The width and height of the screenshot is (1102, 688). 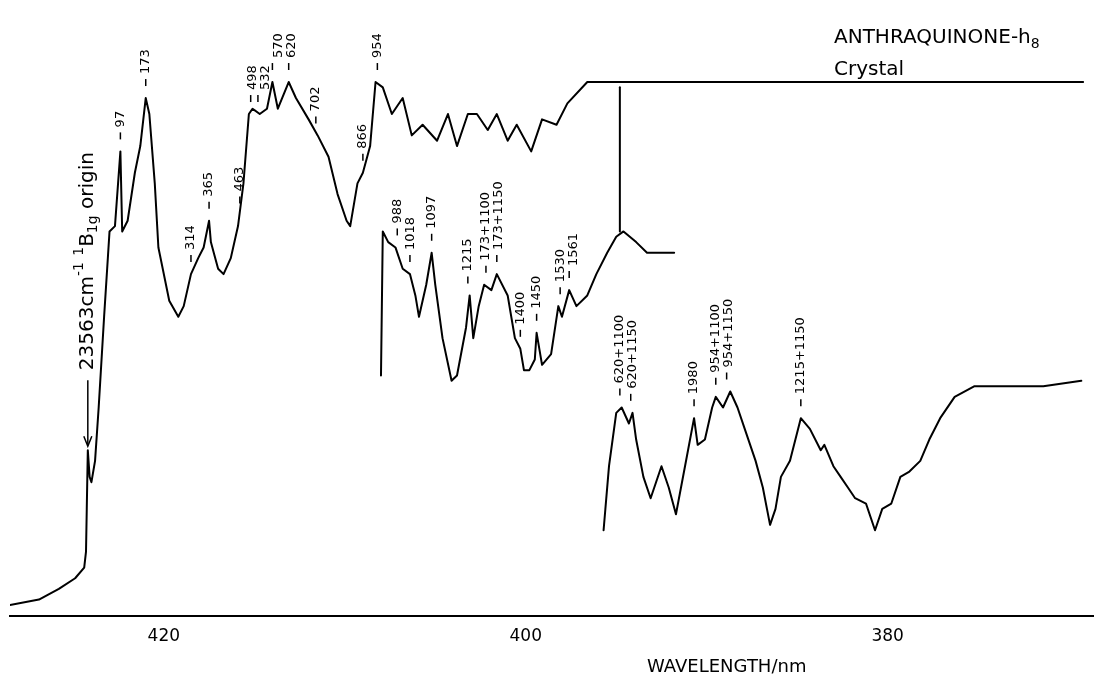 What do you see at coordinates (632, 354) in the screenshot?
I see `annotation: 620+1150` at bounding box center [632, 354].